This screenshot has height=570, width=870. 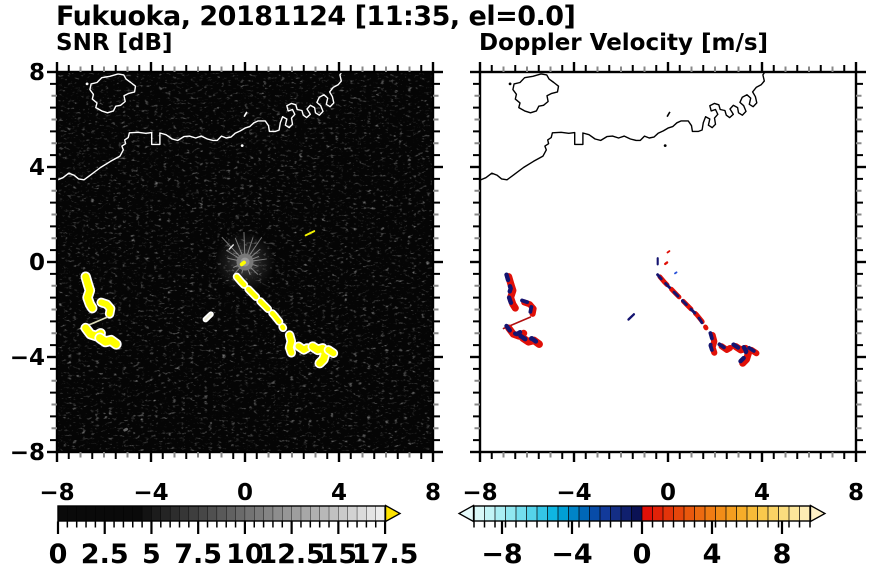 I want to click on echo-se-vblob, so click(x=290, y=344).